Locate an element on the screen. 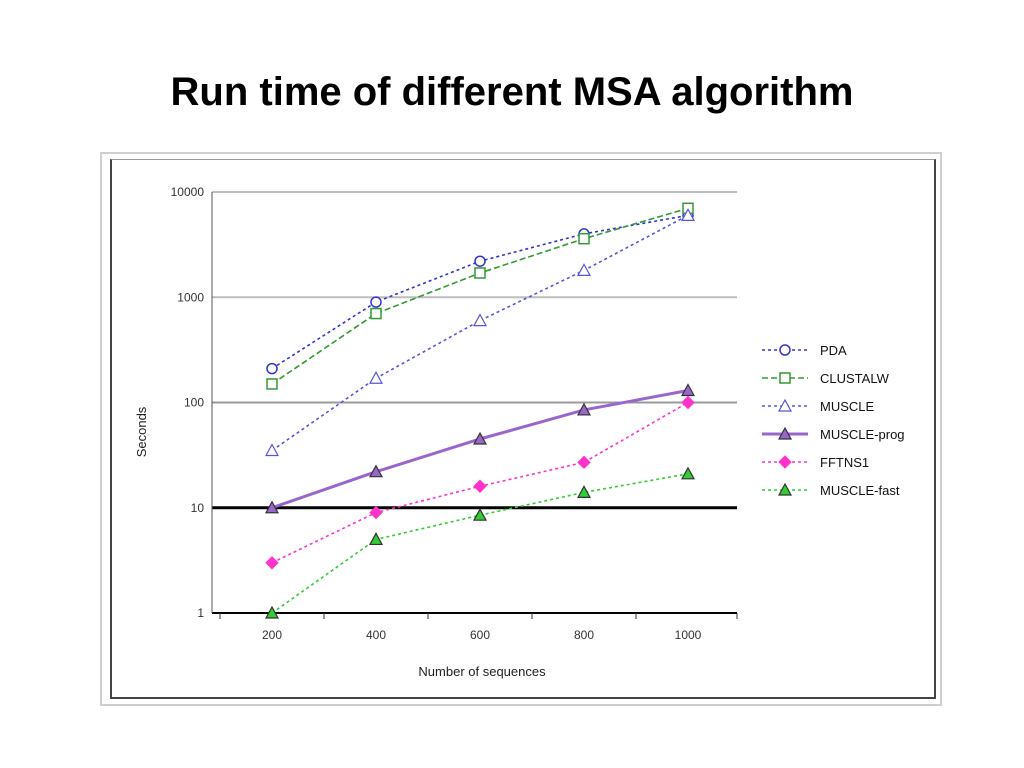 The width and height of the screenshot is (1024, 768). series-fftns1 is located at coordinates (480, 482).